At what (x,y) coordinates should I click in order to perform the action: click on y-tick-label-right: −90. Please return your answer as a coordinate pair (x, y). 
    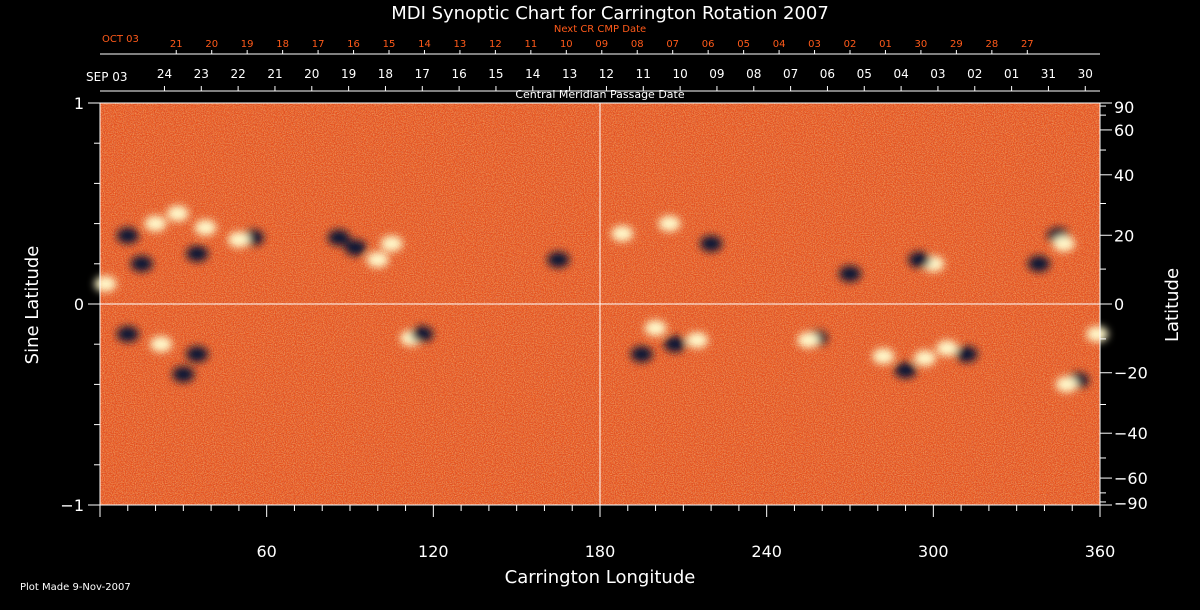
    Looking at the image, I should click on (1131, 503).